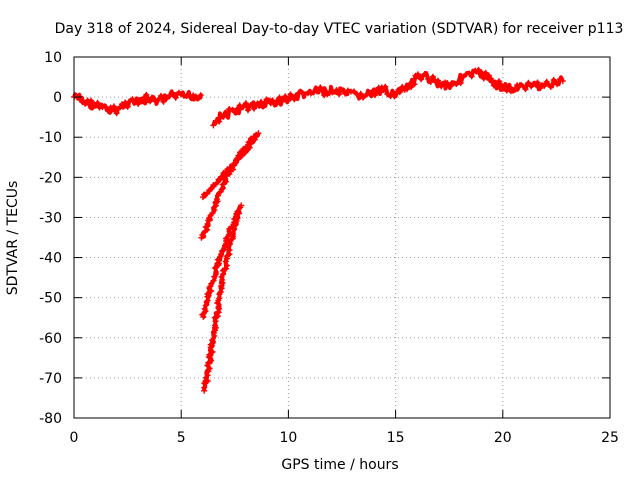 Image resolution: width=640 pixels, height=480 pixels. Describe the element at coordinates (50, 178) in the screenshot. I see `y-tick-label: -20` at that location.